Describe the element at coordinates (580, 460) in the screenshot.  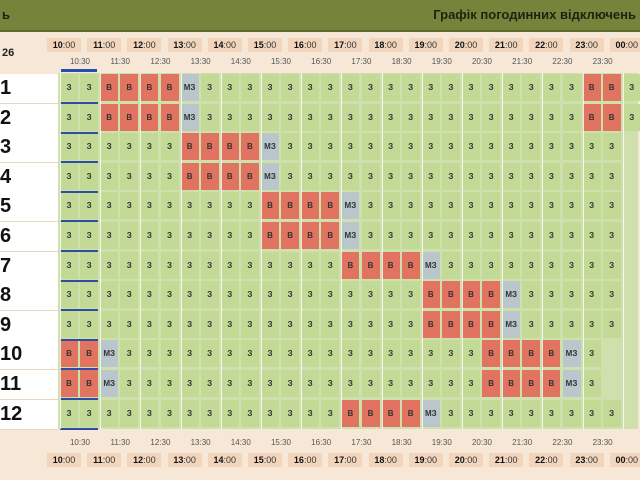
I see `hour-label-hour: 23` at that location.